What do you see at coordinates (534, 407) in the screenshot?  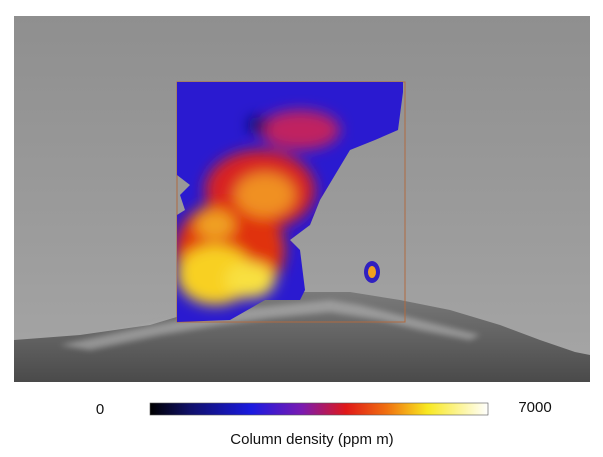 I see `colorbar-max: 7000` at bounding box center [534, 407].